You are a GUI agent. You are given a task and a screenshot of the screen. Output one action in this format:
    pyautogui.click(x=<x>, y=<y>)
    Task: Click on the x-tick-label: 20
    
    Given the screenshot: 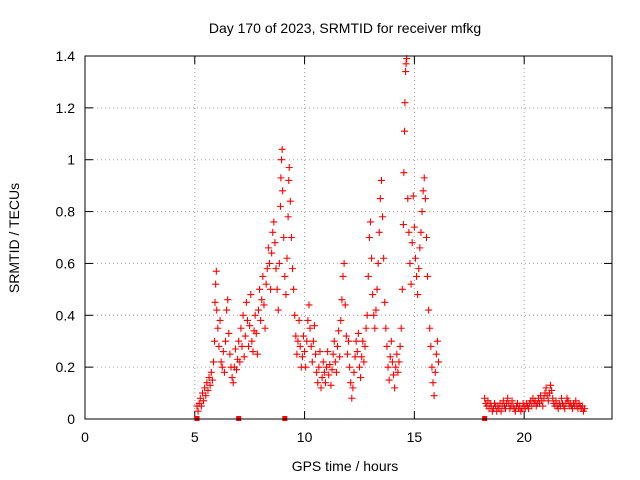 What is the action you would take?
    pyautogui.click(x=524, y=437)
    